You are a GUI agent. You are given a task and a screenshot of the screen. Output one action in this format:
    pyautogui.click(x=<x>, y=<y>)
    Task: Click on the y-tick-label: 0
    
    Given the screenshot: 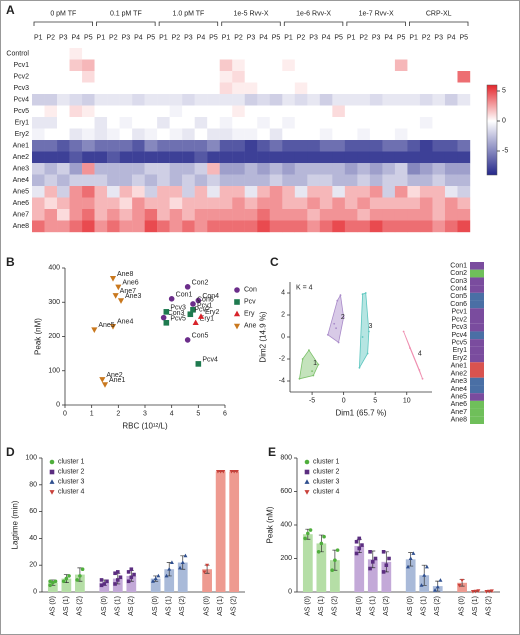 What is the action you would take?
    pyautogui.click(x=35, y=592)
    